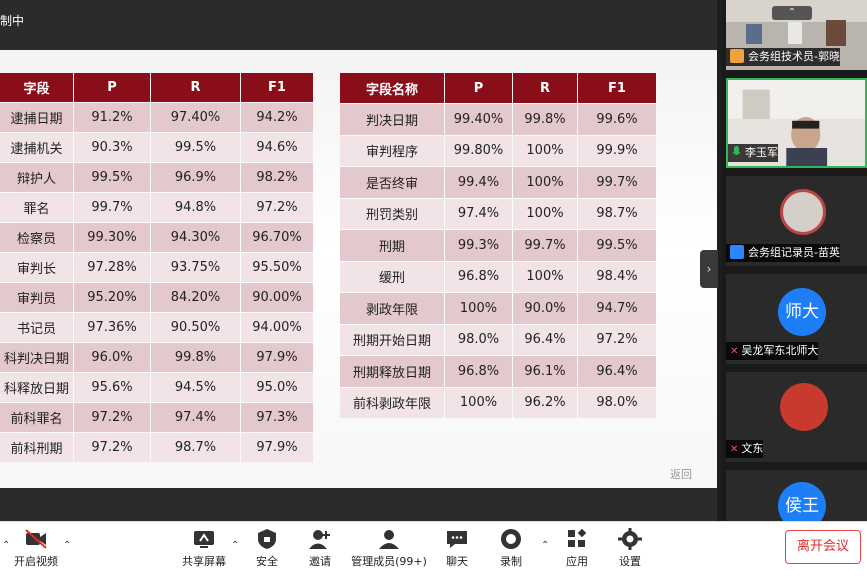  What do you see at coordinates (392, 402) in the screenshot?
I see `cell-field: 前科剥政年限` at bounding box center [392, 402].